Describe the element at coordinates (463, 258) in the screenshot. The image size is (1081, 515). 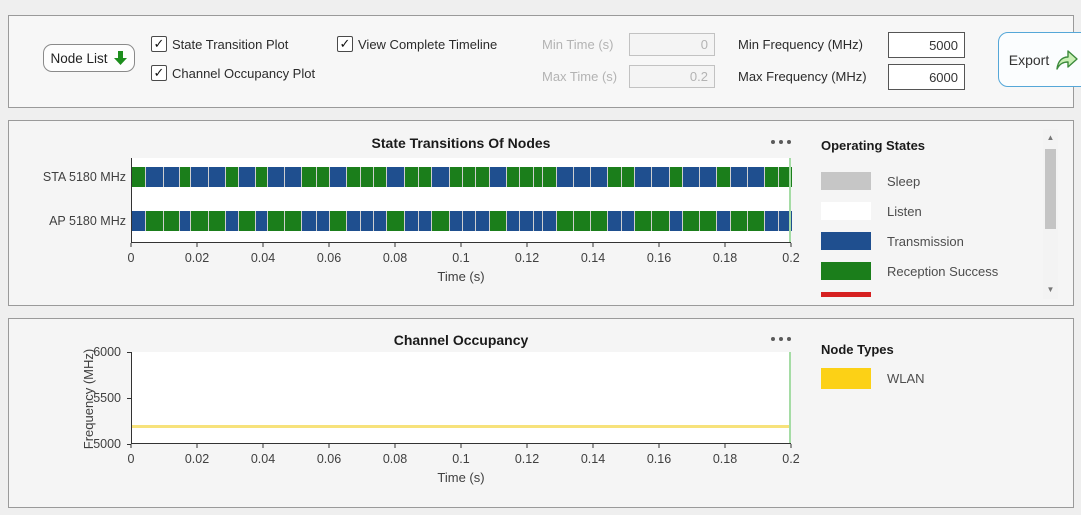
I see `state-plot-x-axis: 0 0.02 0.04 0.06 0.08 0.1 0.12 0.14 0.16 0.18 0.2` at that location.